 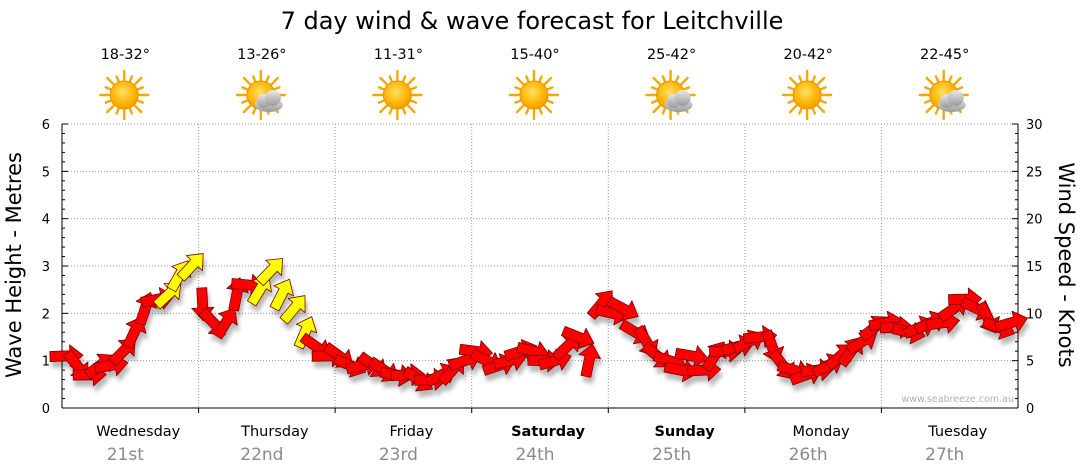 What do you see at coordinates (125, 455) in the screenshot?
I see `day-date-label: 21st` at bounding box center [125, 455].